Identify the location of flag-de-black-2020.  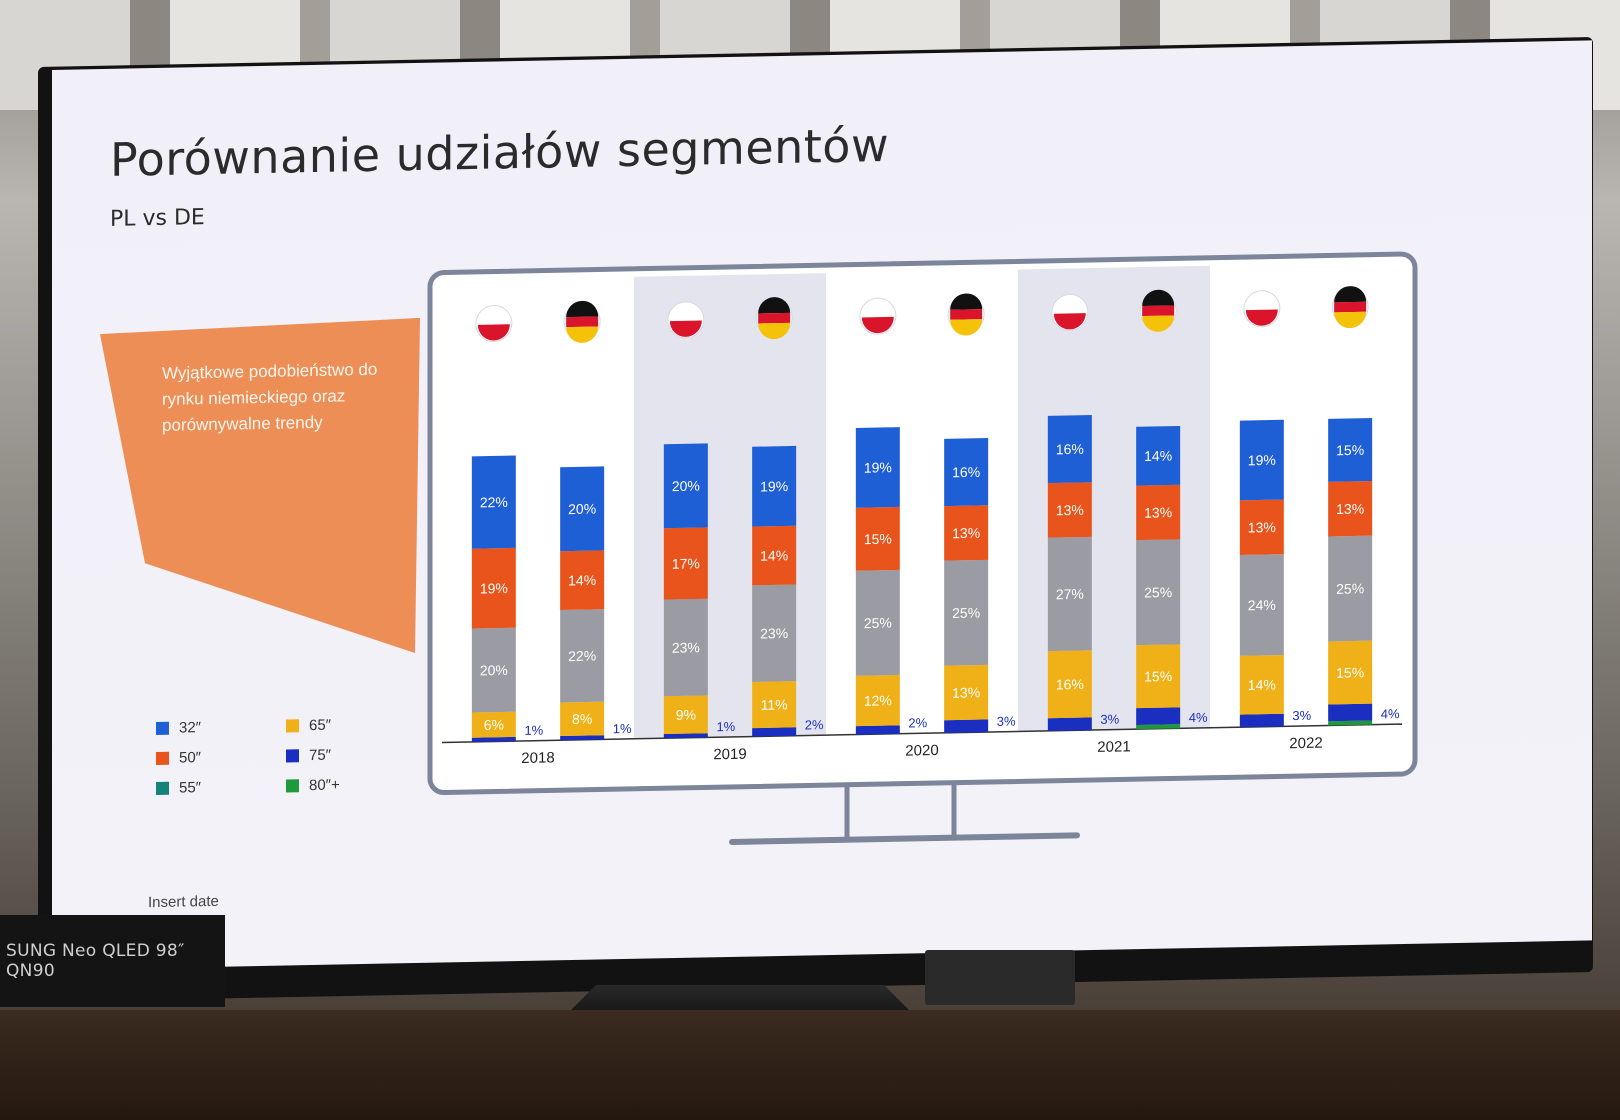
(966, 301).